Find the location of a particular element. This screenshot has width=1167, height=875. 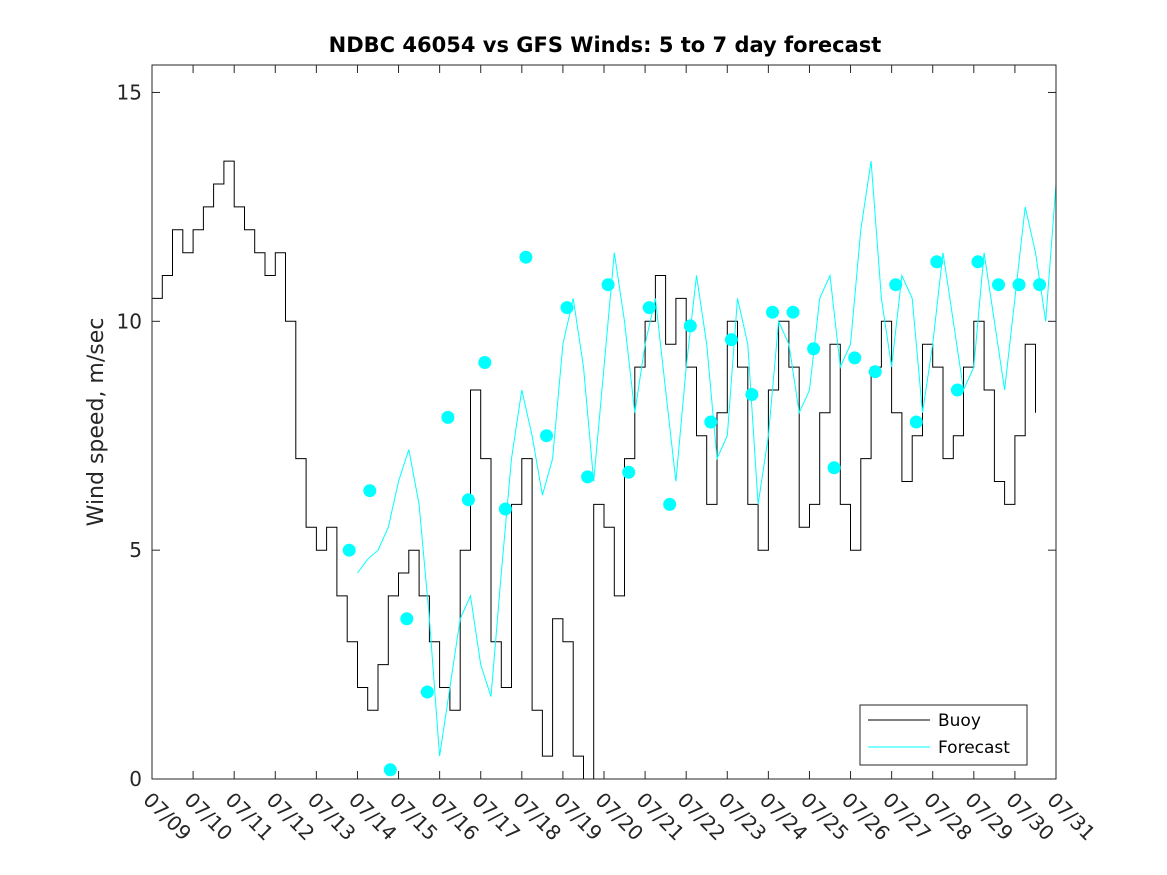

legend-label-buoy: Buoy is located at coordinates (959, 721).